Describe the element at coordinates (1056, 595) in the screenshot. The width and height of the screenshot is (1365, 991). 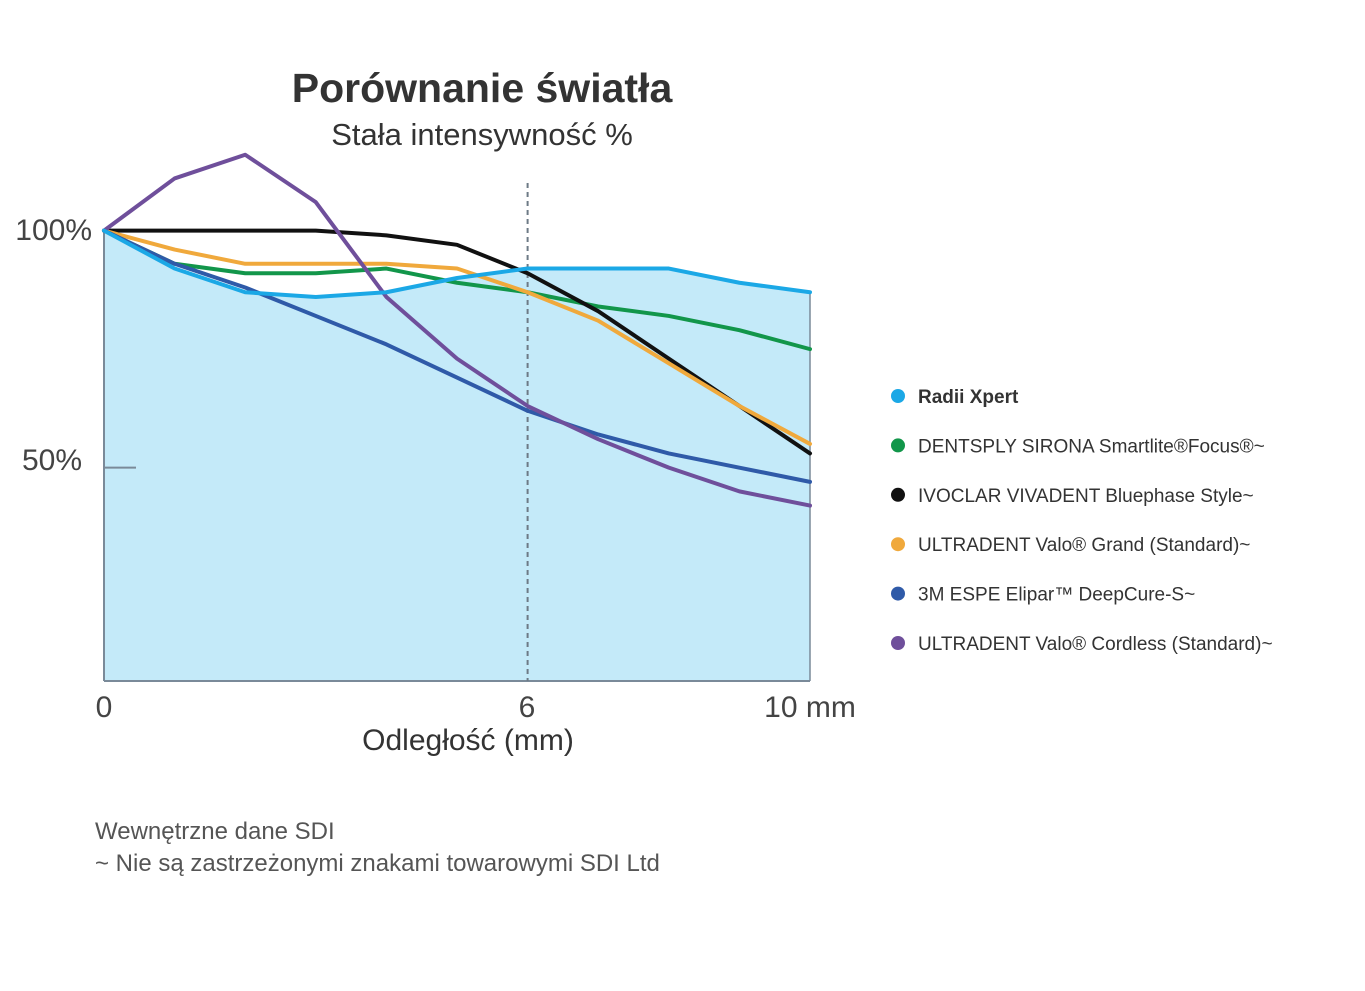
I see `legend-label-3m-espe-elipar-deepcure-s: 3M ESPE Elipar™ DeepCure-S~` at that location.